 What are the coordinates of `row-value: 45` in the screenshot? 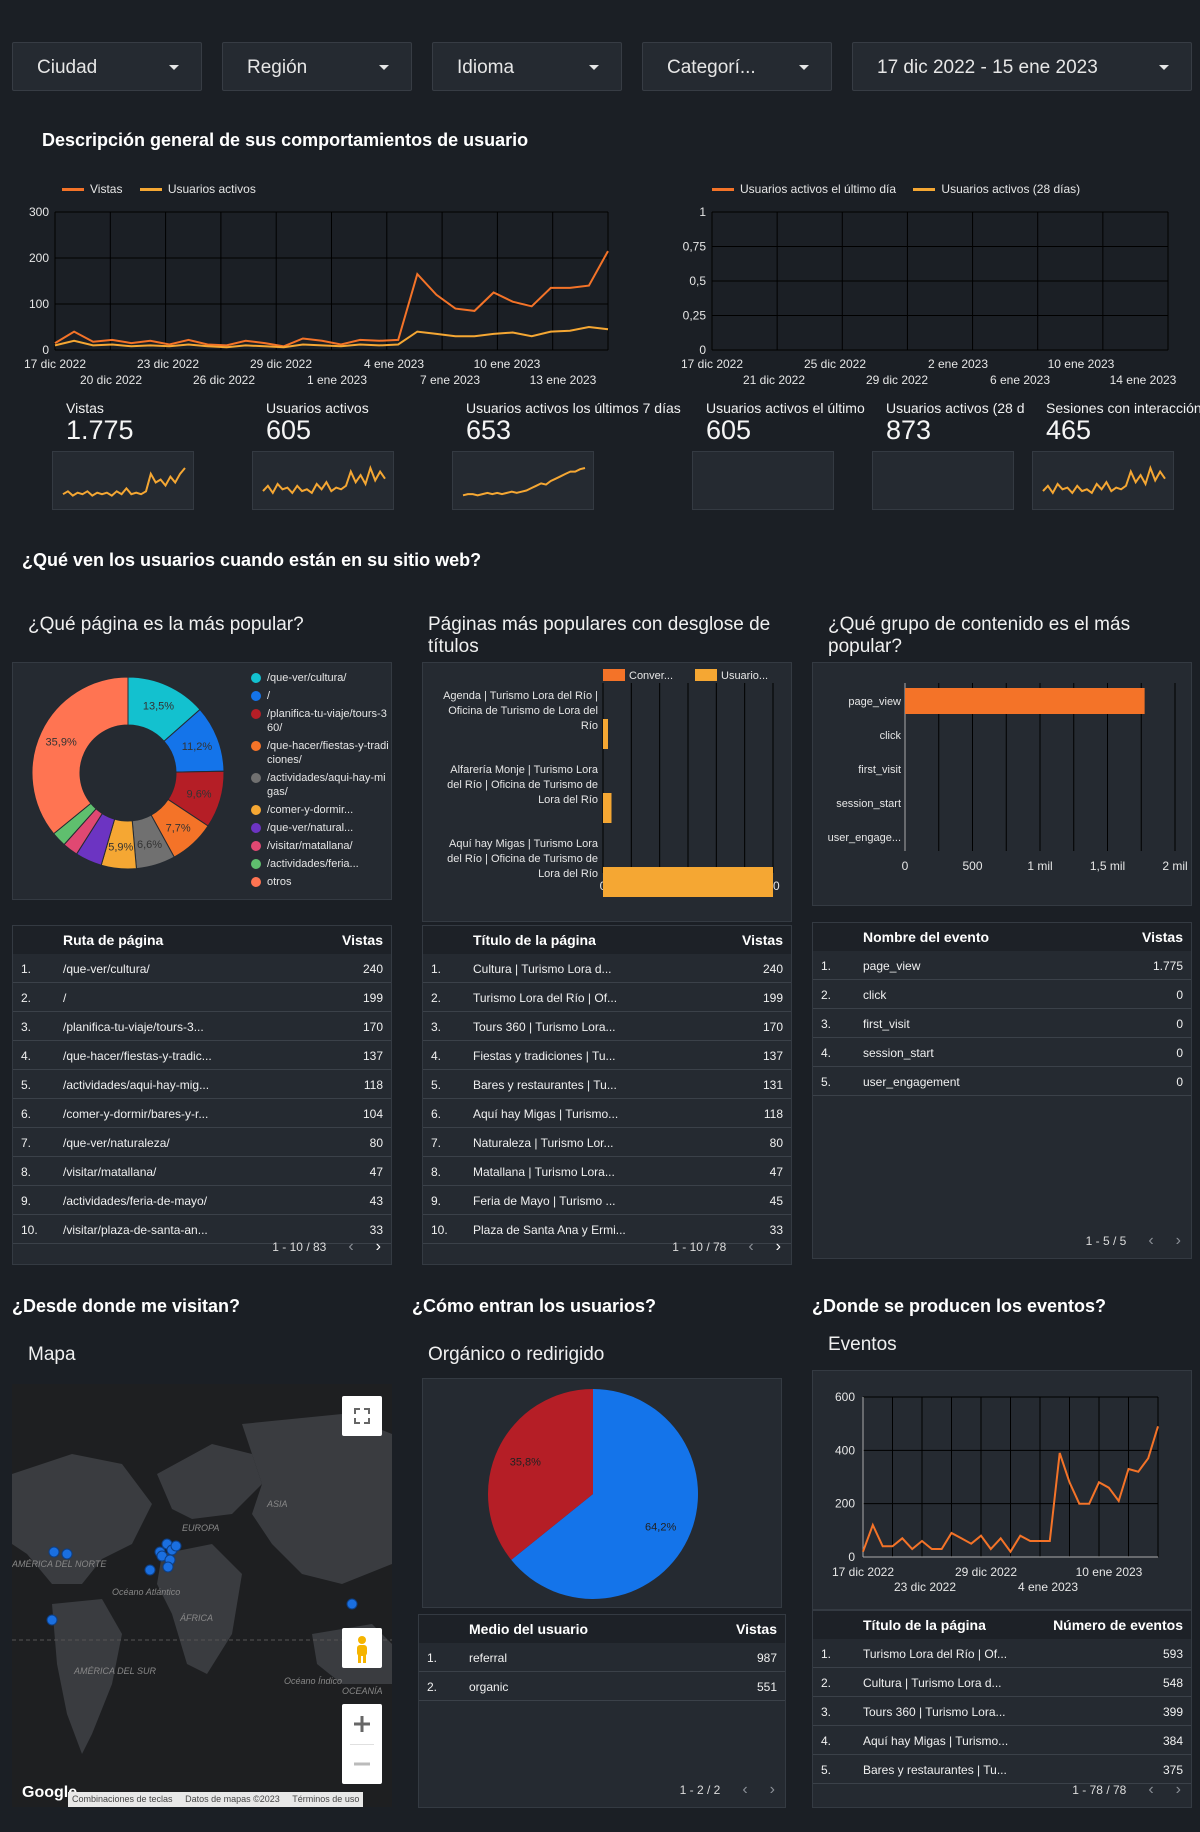 It's located at (776, 1201).